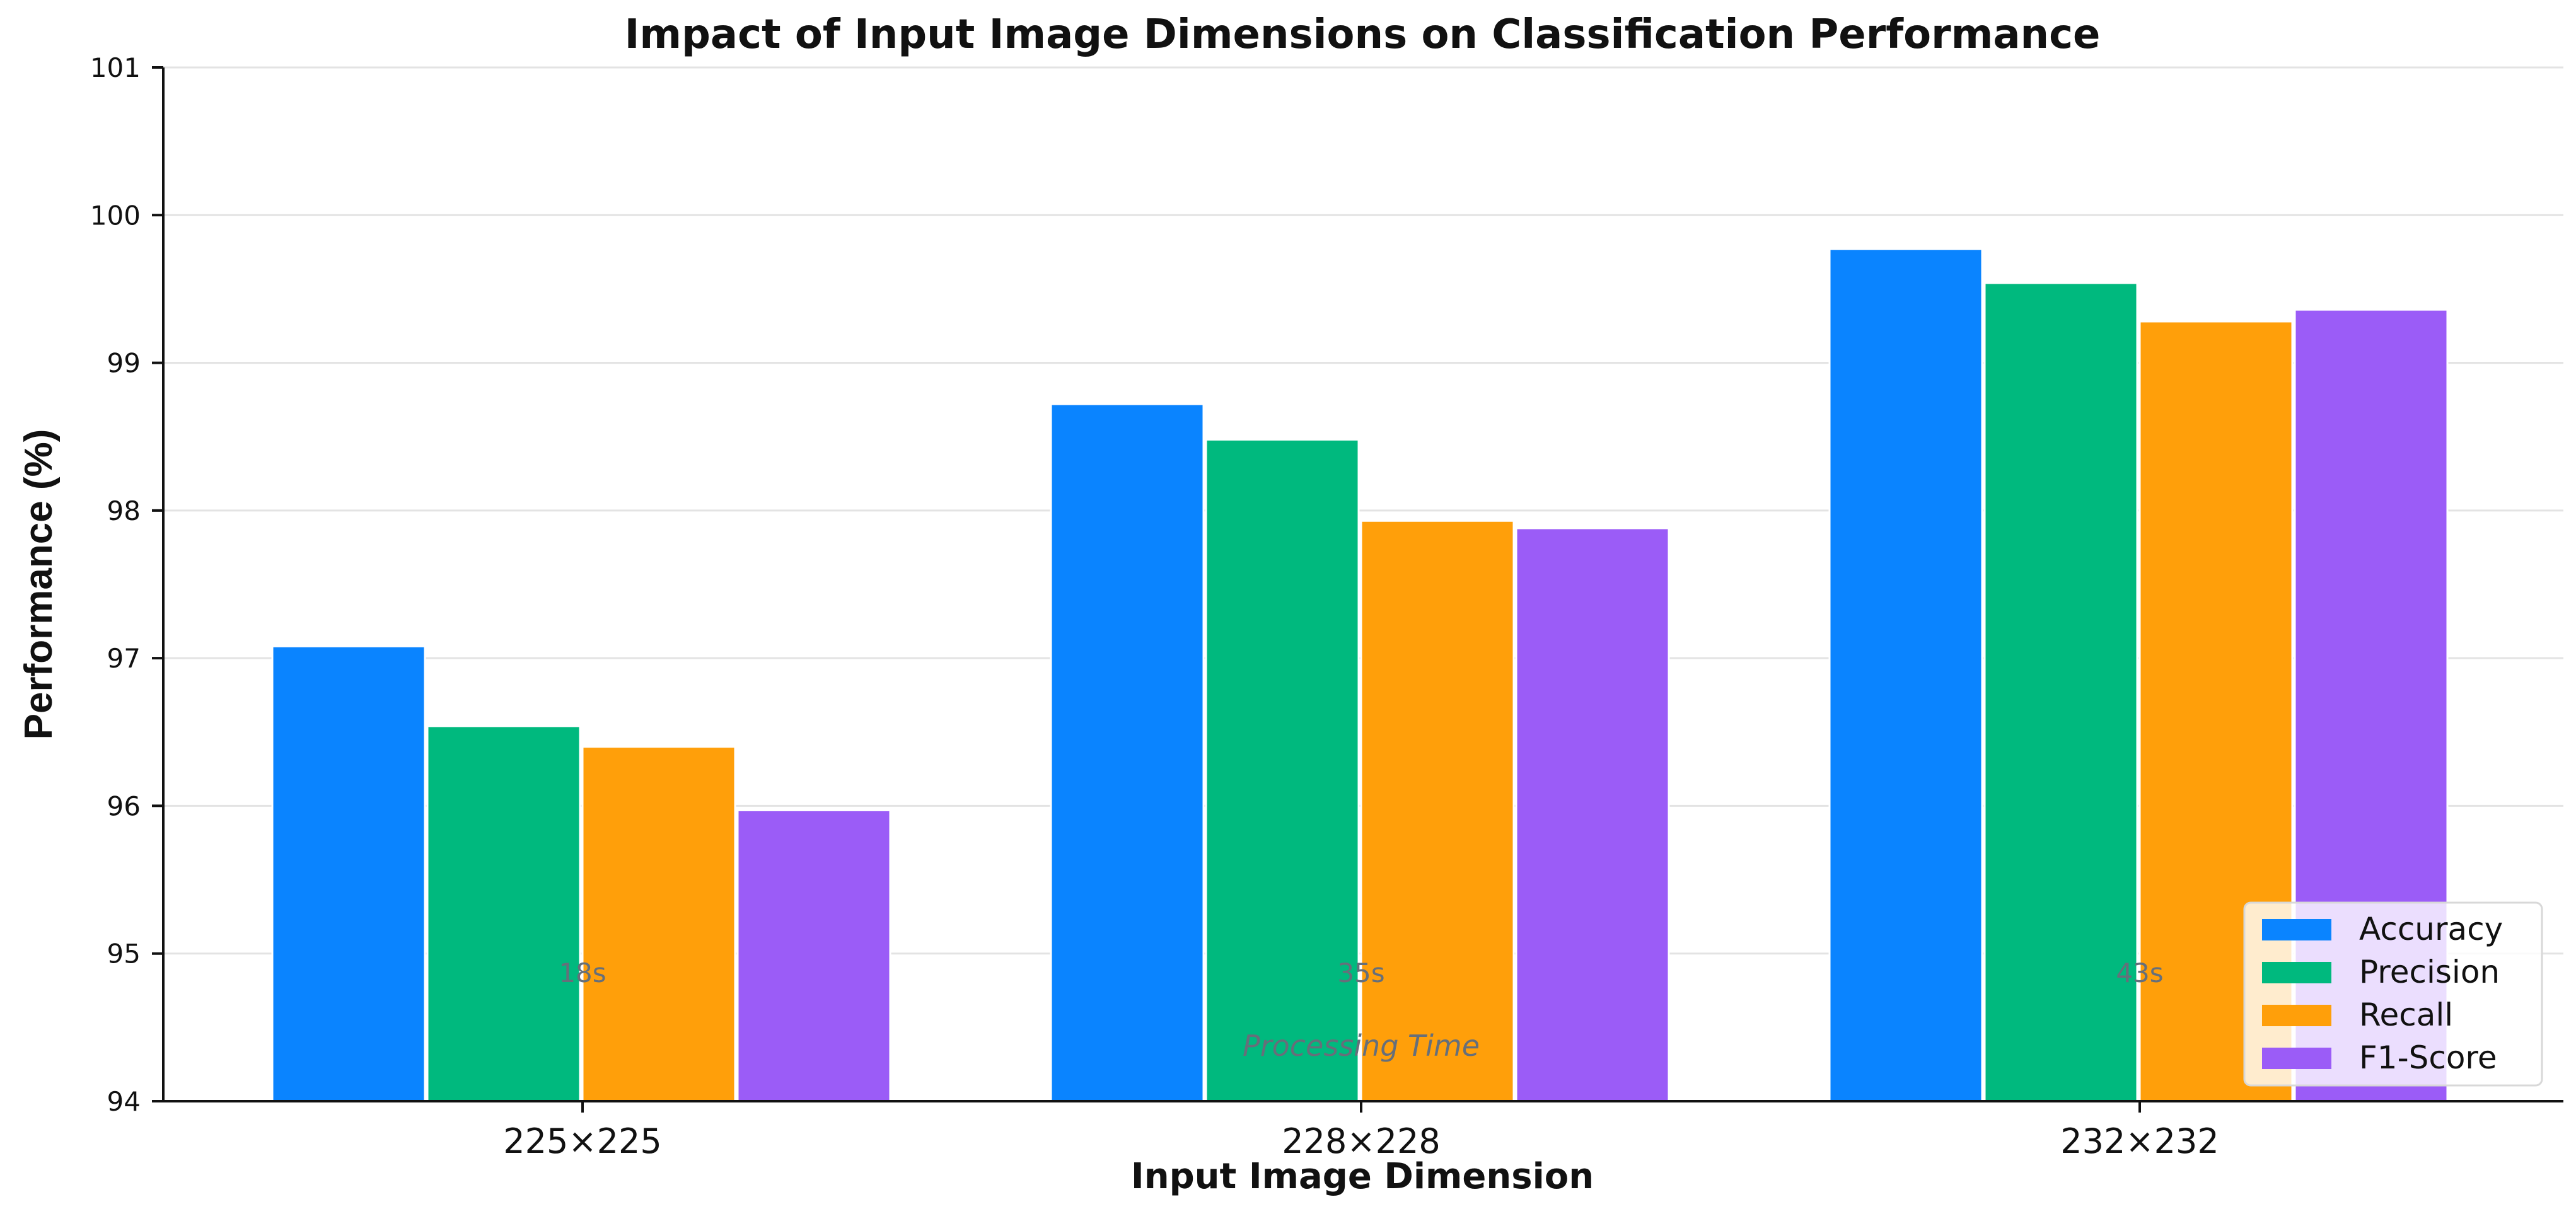 The image size is (2576, 1209). Describe the element at coordinates (124, 364) in the screenshot. I see `y-tick-label: 99` at that location.